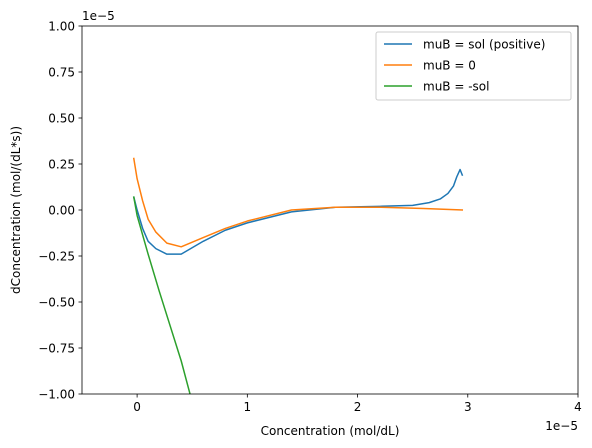  What do you see at coordinates (56, 256) in the screenshot?
I see `y-tick-label: −0.25` at bounding box center [56, 256].